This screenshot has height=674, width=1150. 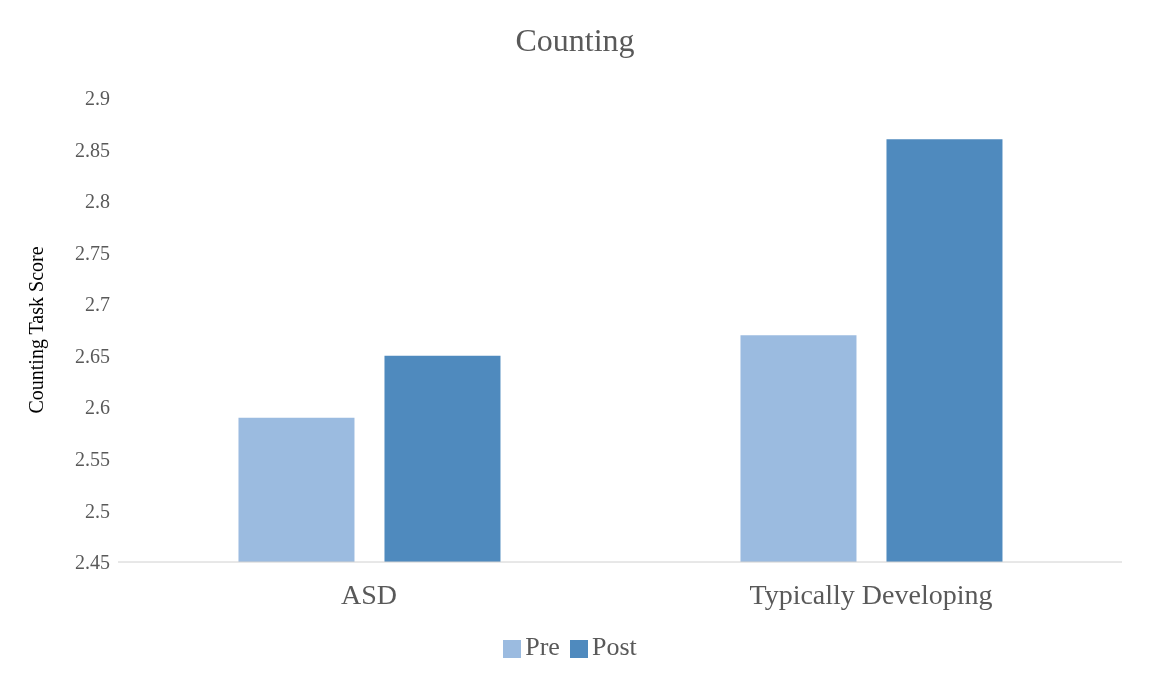 What do you see at coordinates (97, 510) in the screenshot?
I see `y-tick-label: 2.5` at bounding box center [97, 510].